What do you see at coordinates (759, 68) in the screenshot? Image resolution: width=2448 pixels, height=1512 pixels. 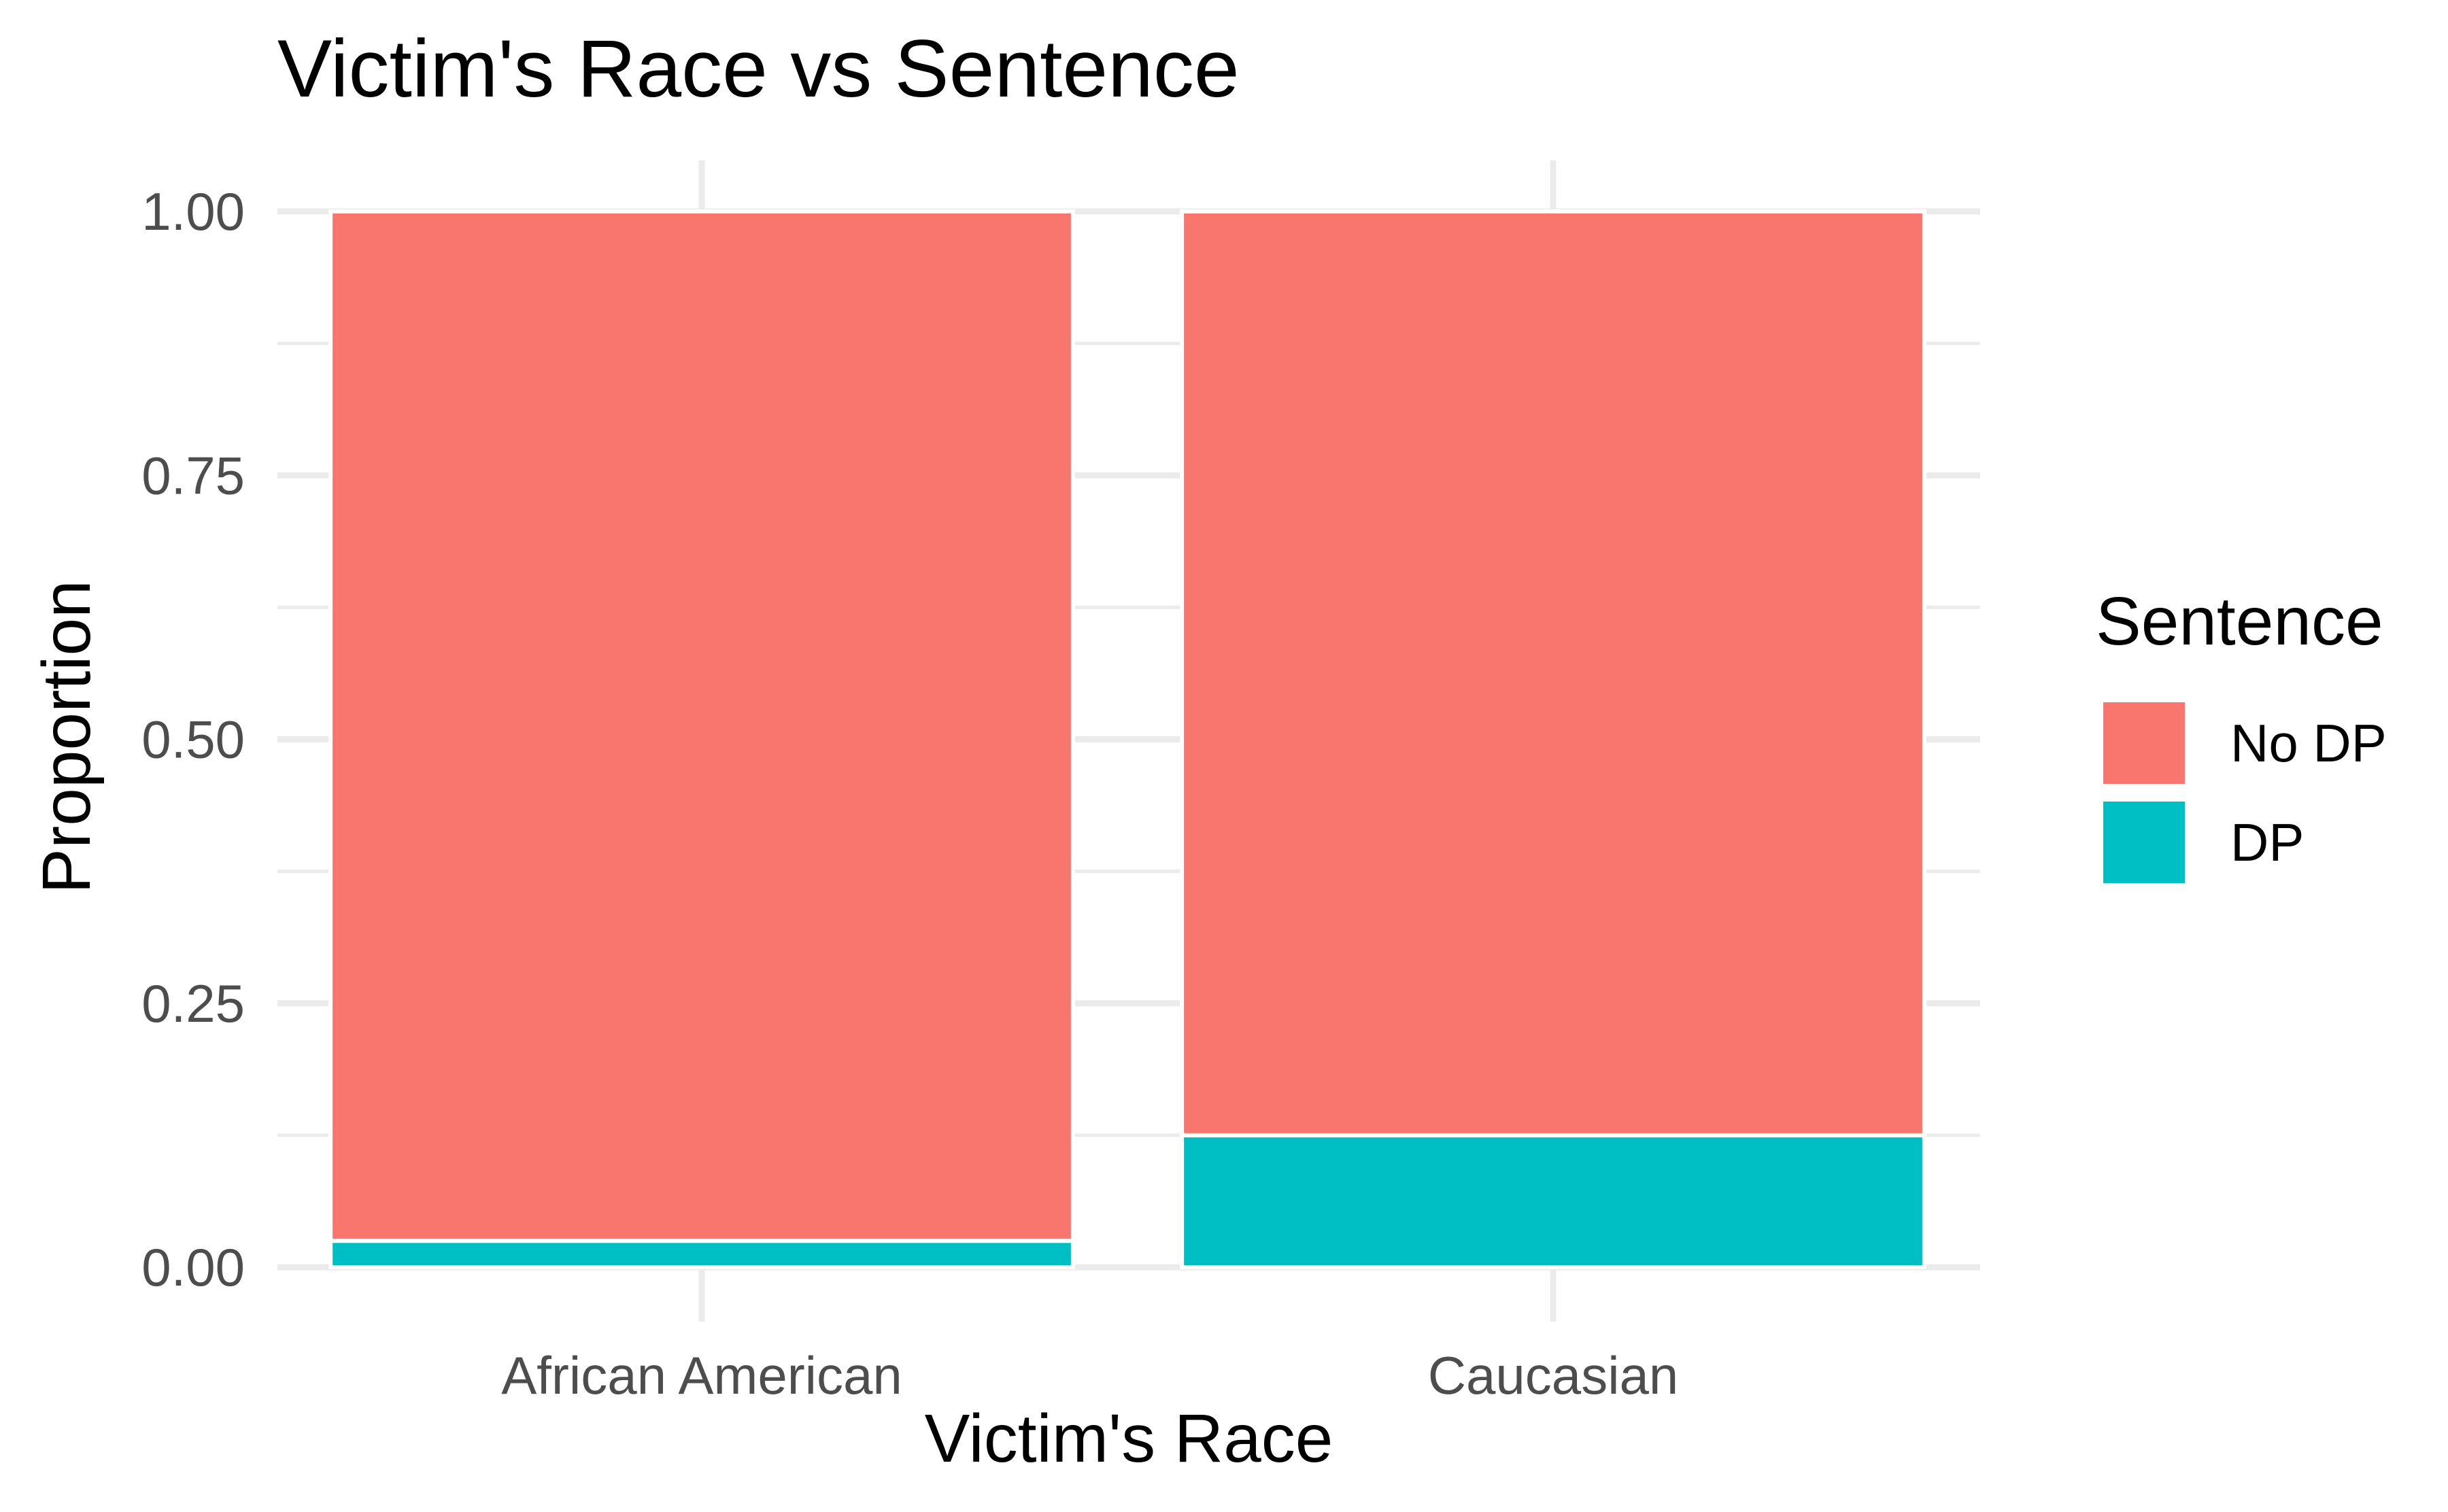 I see `chart-title: Victim's Race vs Sentence` at bounding box center [759, 68].